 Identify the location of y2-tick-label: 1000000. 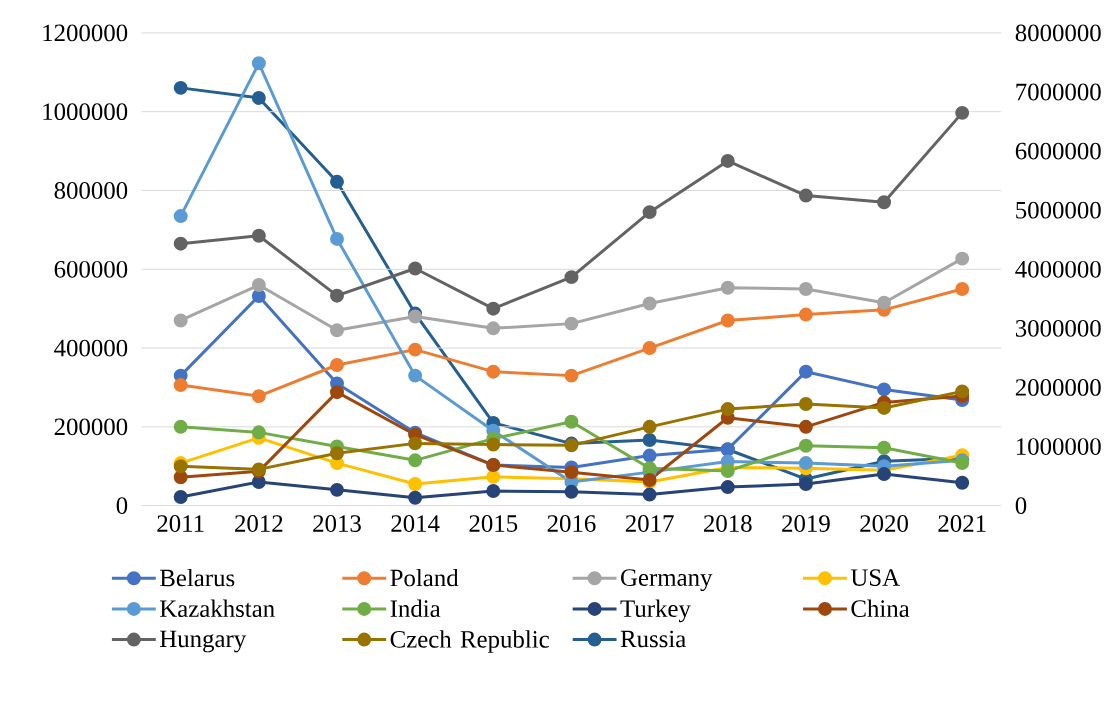
(1058, 446).